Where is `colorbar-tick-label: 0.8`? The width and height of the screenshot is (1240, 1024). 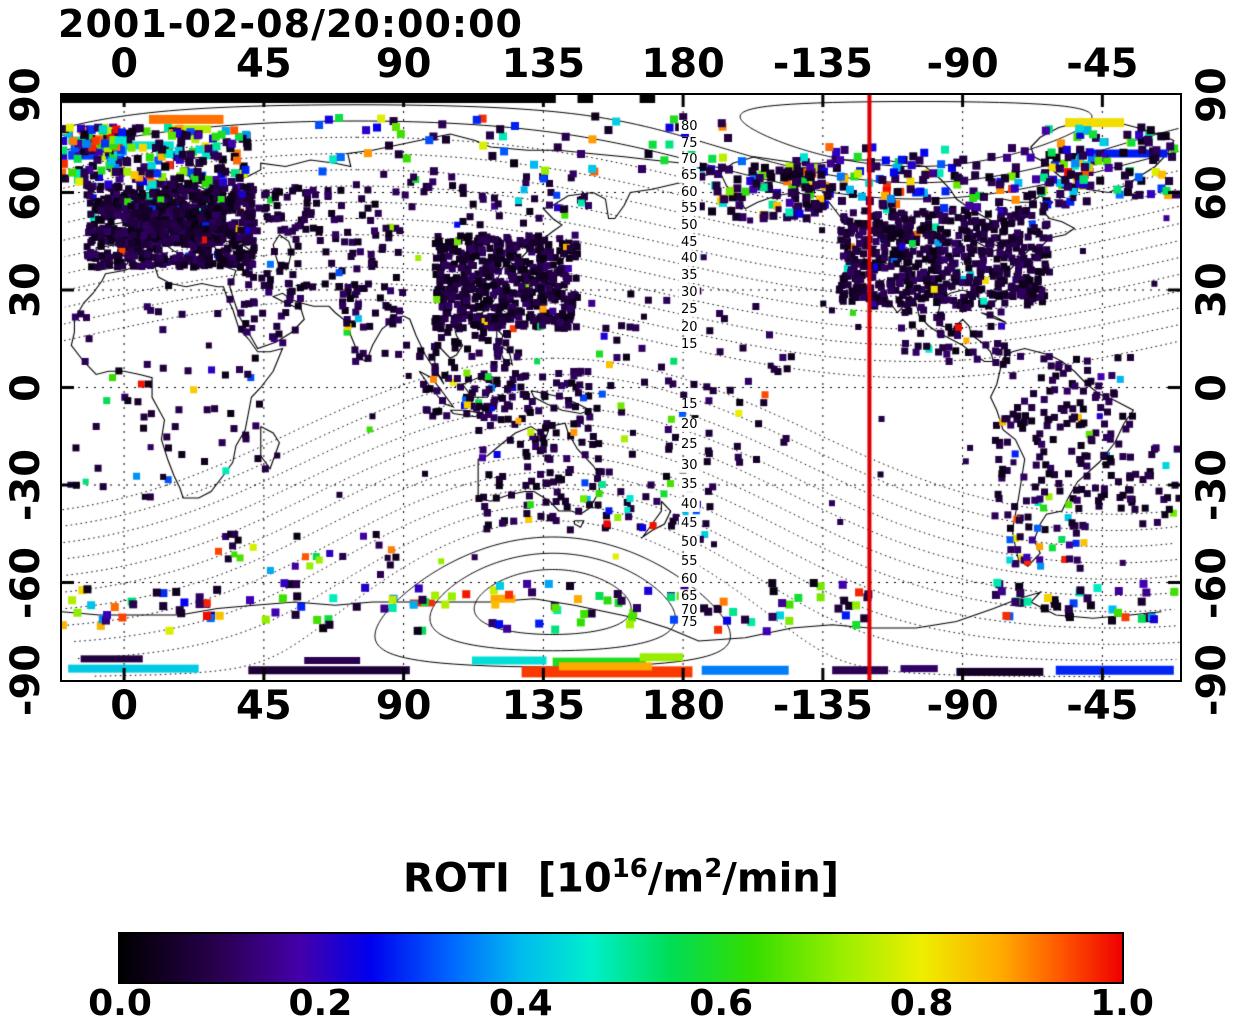
colorbar-tick-label: 0.8 is located at coordinates (921, 1003).